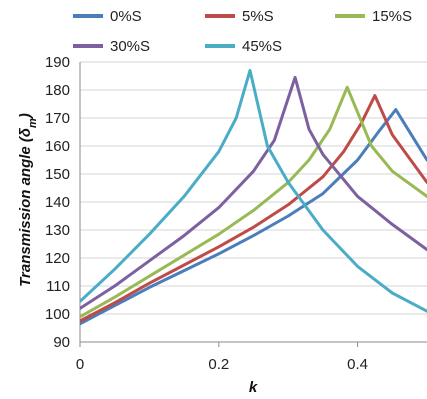 This screenshot has width=427, height=399. Describe the element at coordinates (130, 46) in the screenshot. I see `legend-entry-label: 30%S` at that location.